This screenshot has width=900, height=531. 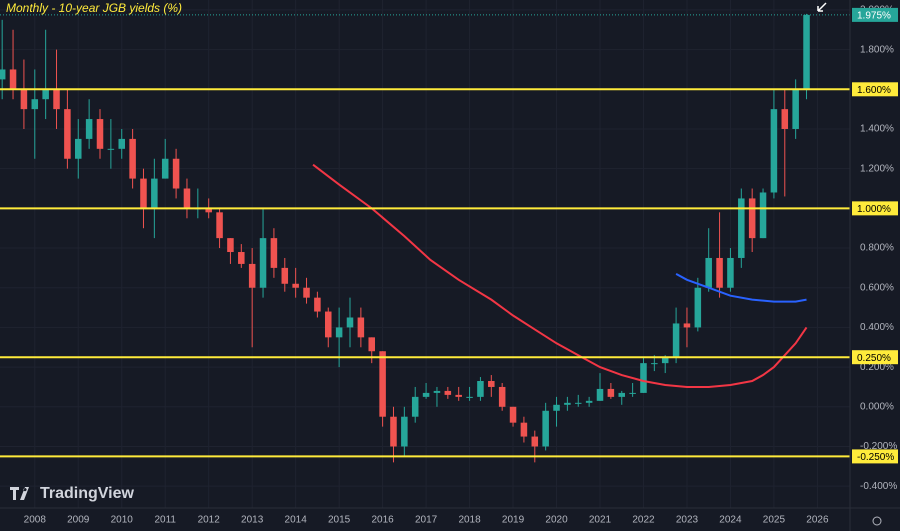 I want to click on x-tick-label: 2017, so click(x=426, y=520).